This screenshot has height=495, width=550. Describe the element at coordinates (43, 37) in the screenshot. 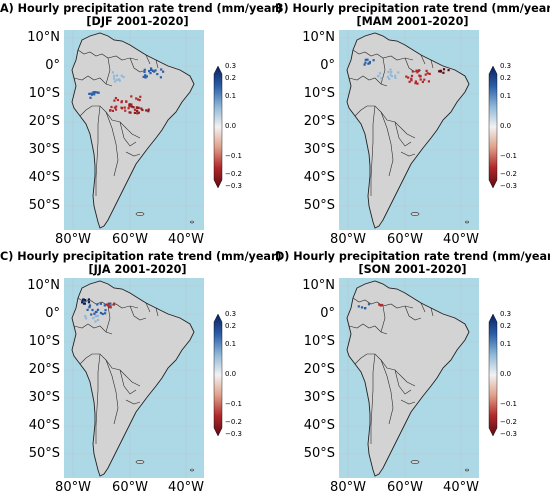

I see `lat-label: 10°N` at that location.